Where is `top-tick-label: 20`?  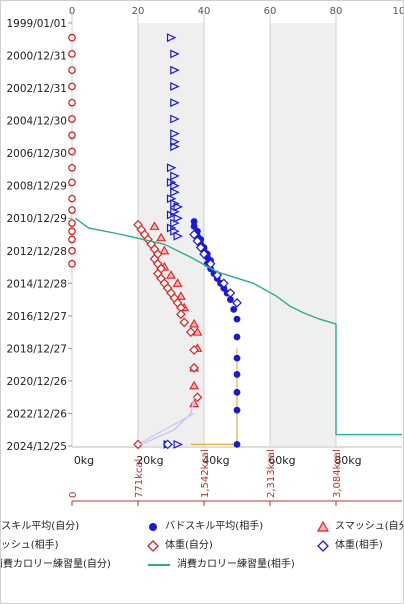
top-tick-label: 20 is located at coordinates (138, 11).